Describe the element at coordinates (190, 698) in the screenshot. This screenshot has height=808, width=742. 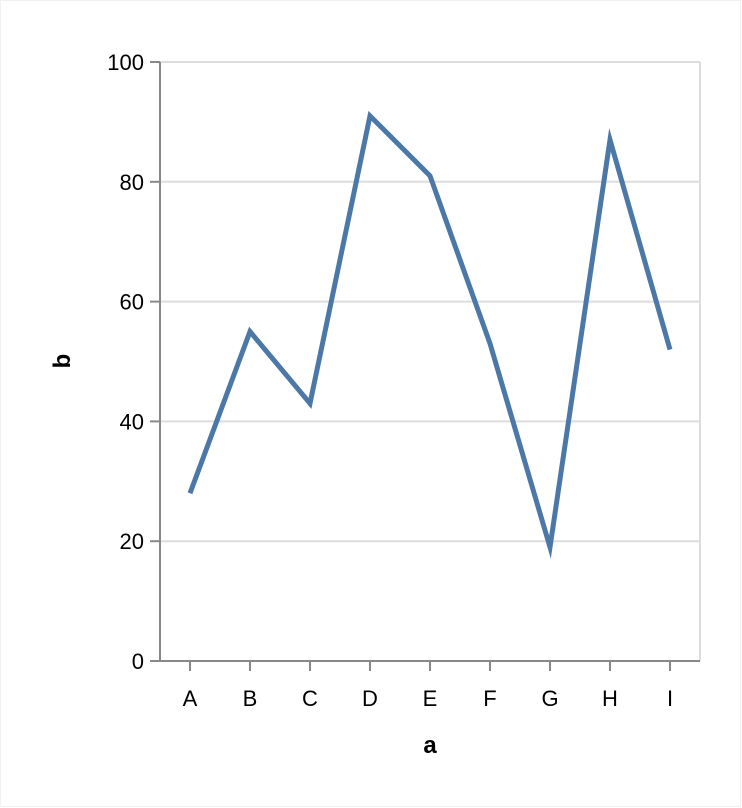
I see `x-tick-label: A` at that location.